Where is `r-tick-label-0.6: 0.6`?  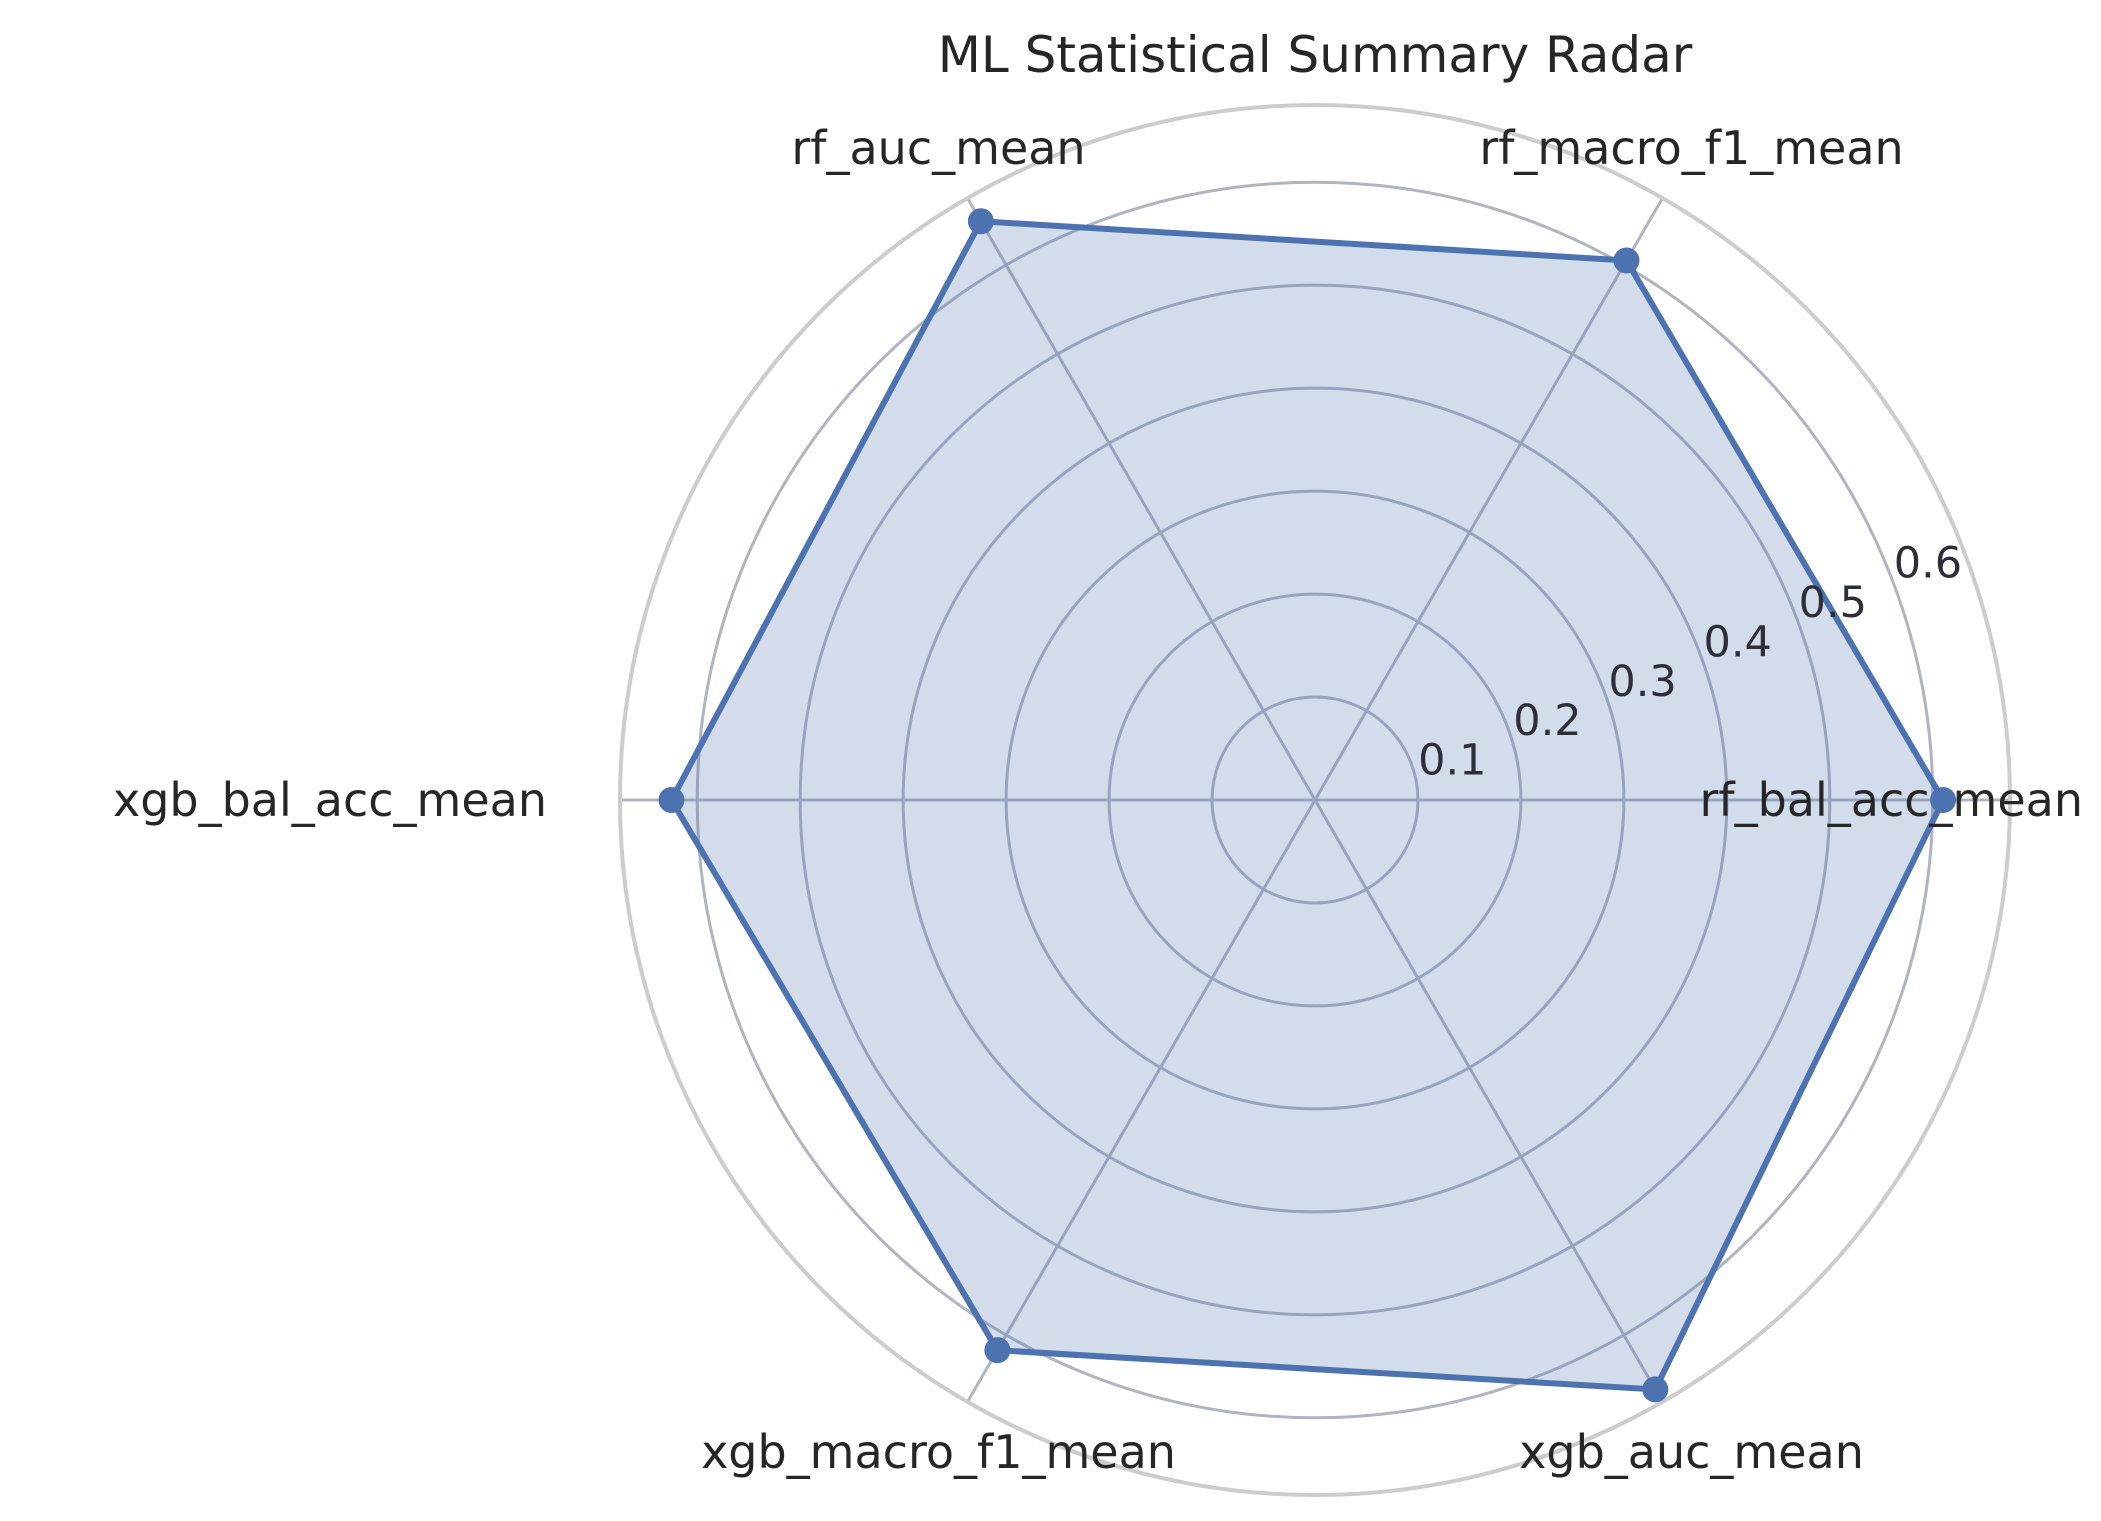
r-tick-label-0.6: 0.6 is located at coordinates (1928, 564).